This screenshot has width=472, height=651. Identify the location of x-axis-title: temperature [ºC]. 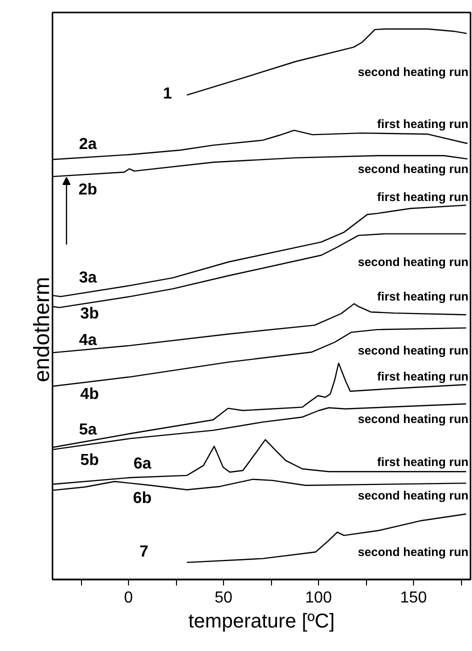
(261, 621).